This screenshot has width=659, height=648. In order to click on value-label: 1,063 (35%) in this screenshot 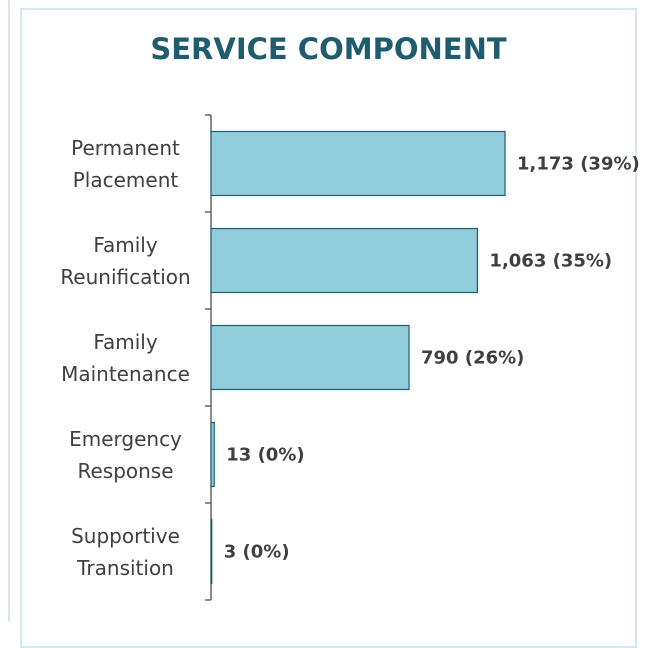, I will do `click(551, 260)`.